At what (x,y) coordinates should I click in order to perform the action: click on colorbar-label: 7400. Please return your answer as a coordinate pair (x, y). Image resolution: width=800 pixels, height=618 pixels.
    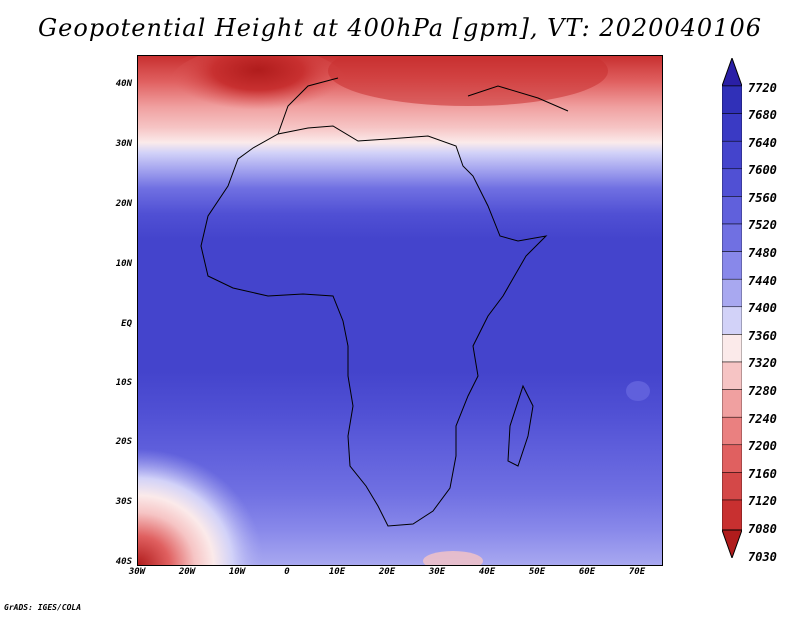
    Looking at the image, I should click on (762, 308).